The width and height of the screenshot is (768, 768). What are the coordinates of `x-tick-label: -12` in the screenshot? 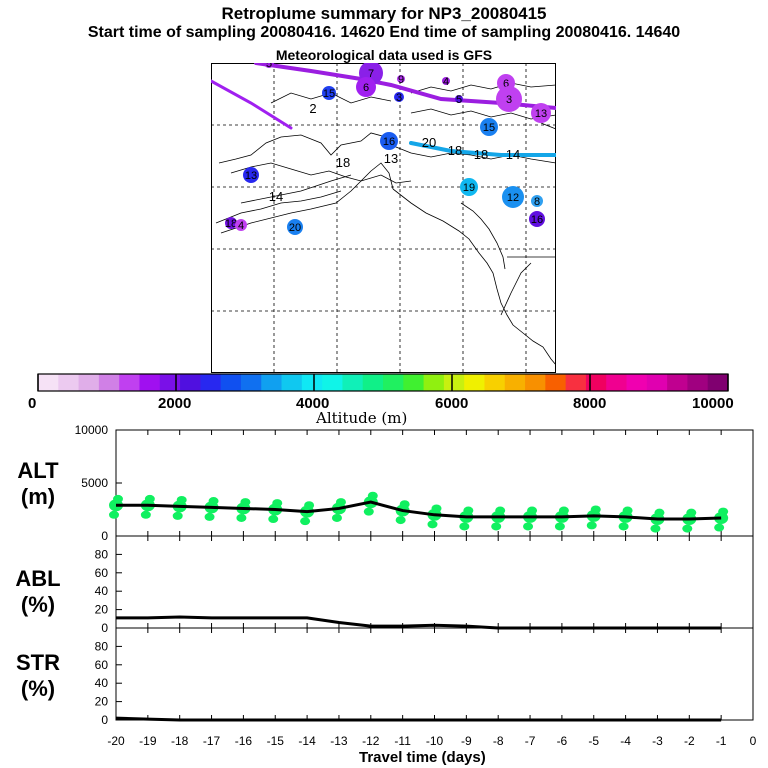 It's located at (371, 741).